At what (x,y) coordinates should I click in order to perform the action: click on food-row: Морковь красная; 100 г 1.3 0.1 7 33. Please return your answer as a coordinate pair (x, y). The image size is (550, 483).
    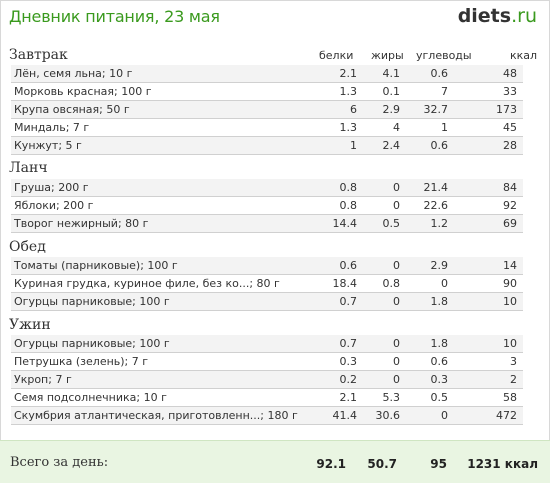
    Looking at the image, I should click on (267, 92).